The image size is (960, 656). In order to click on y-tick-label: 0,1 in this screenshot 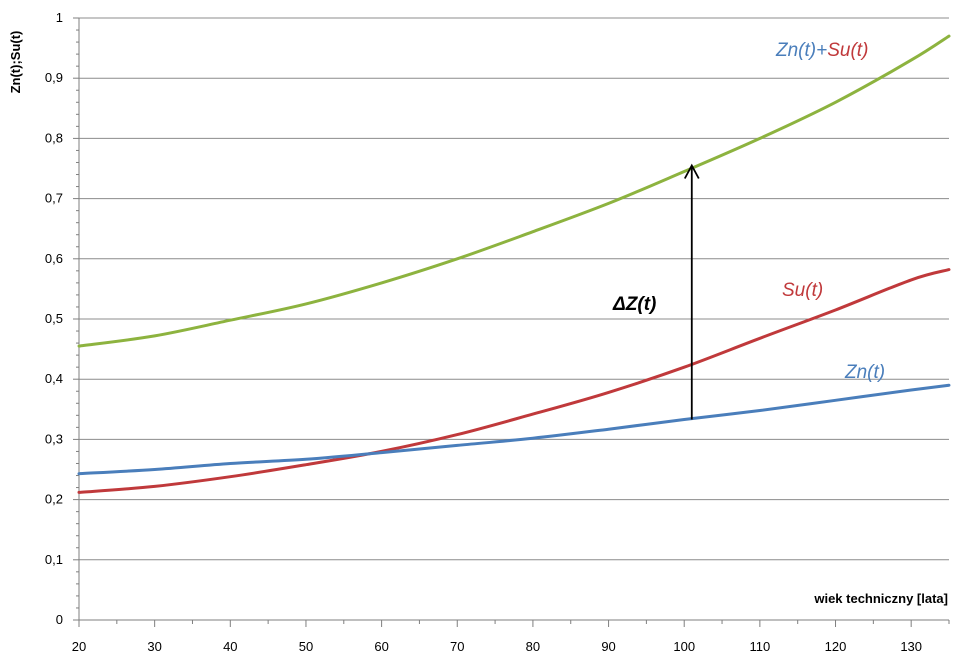, I will do `click(54, 559)`.